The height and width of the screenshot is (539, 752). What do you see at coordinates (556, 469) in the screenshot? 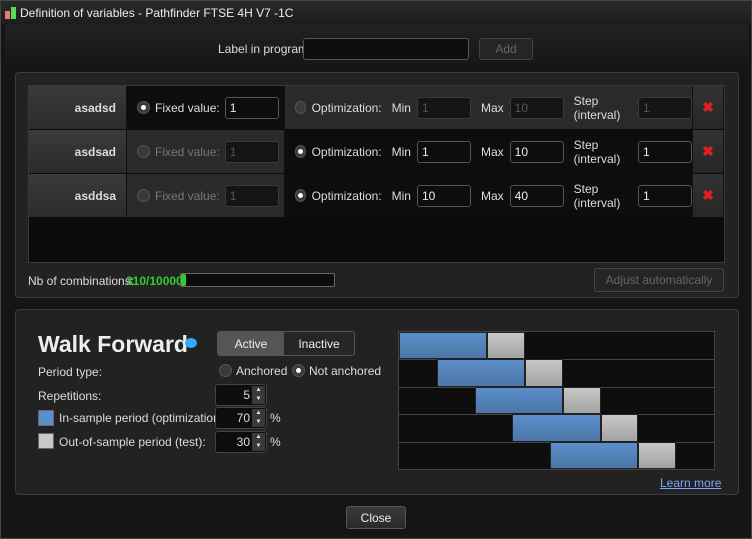
I see `row-divider` at bounding box center [556, 469].